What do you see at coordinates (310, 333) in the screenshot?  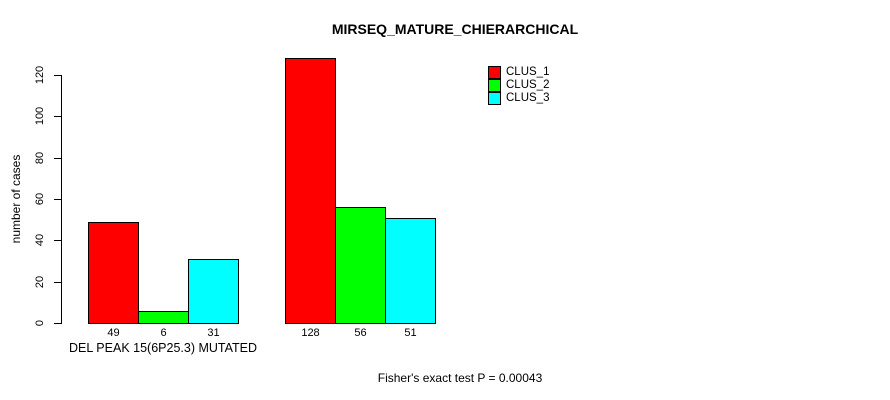 I see `bar-value-label: 128` at bounding box center [310, 333].